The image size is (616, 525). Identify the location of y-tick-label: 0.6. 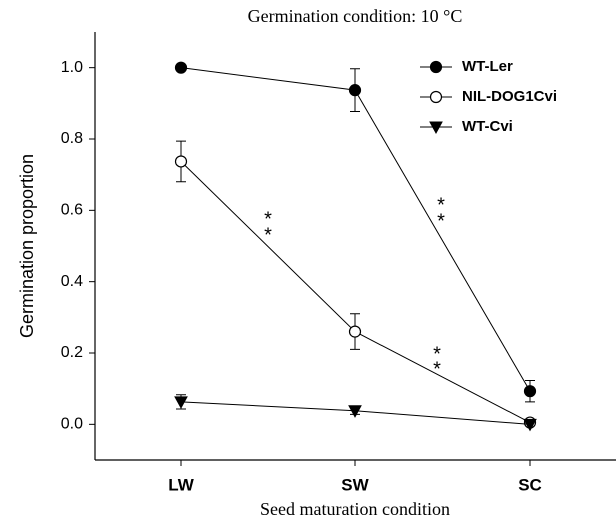
(72, 210).